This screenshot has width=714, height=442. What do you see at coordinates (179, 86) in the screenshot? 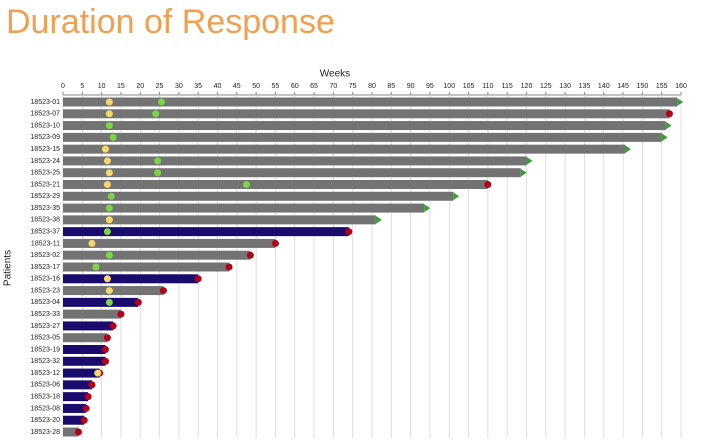
I see `x-tick-label: 30` at bounding box center [179, 86].